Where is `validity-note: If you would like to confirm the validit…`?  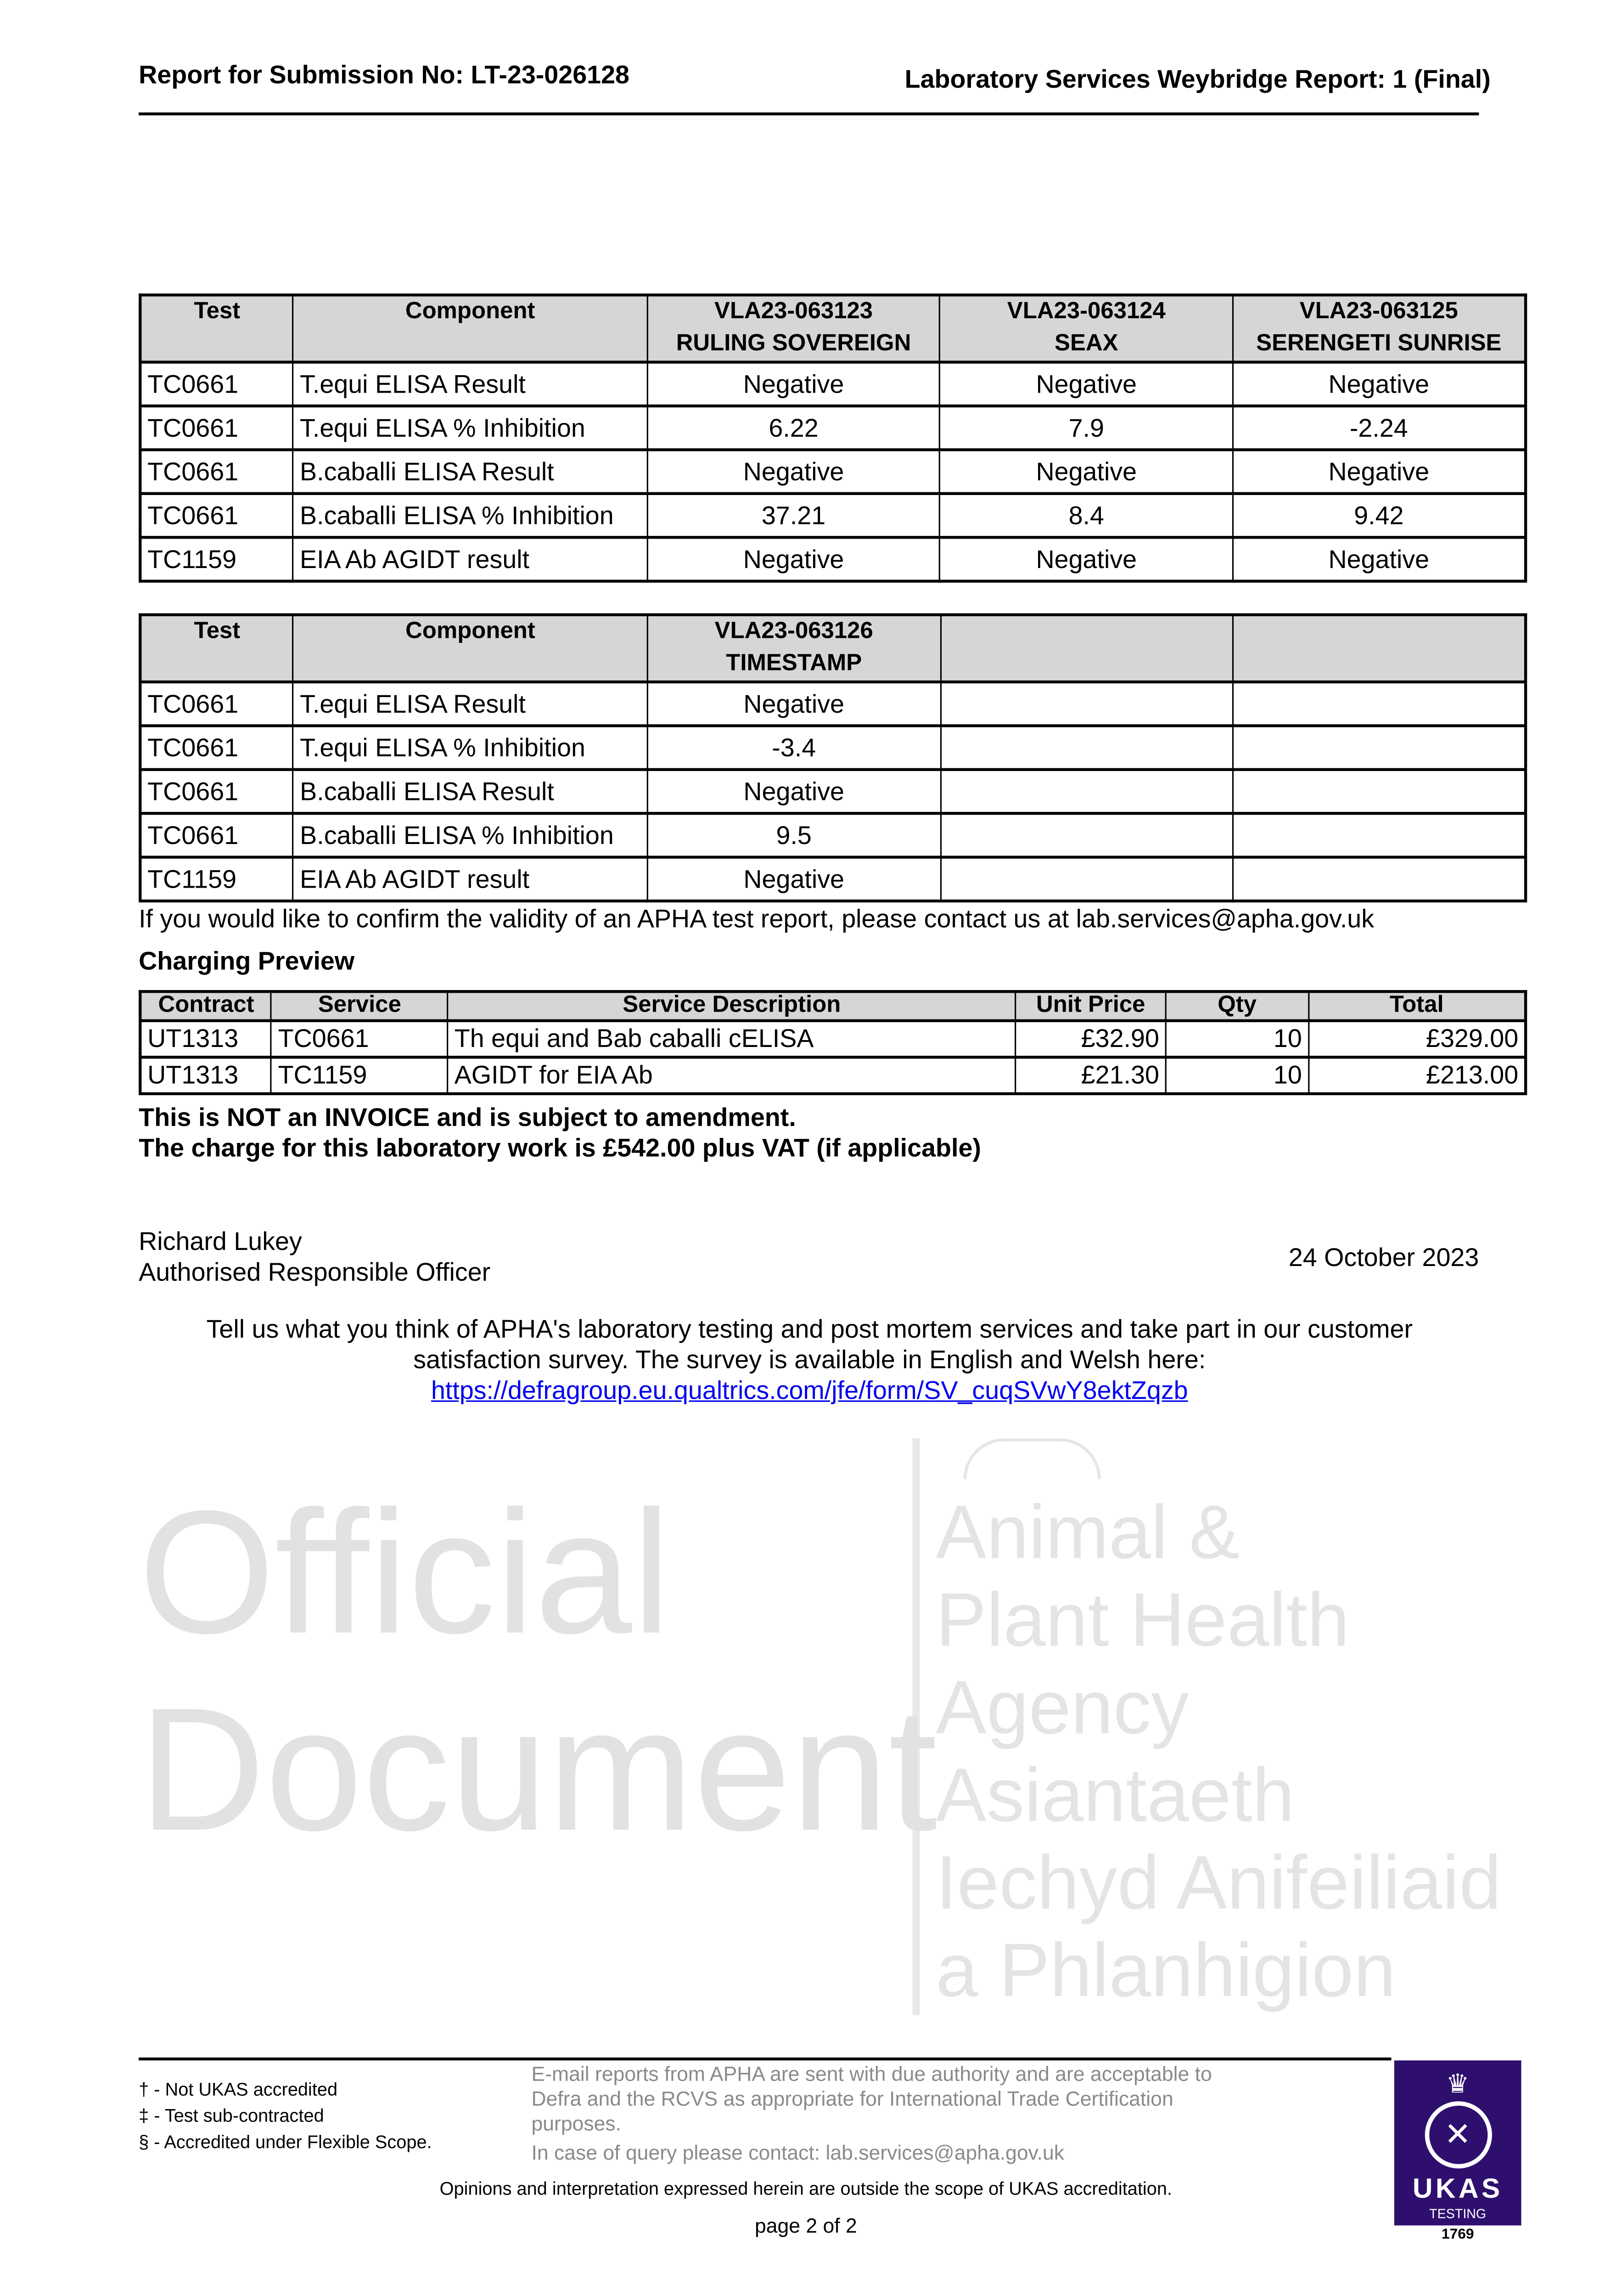 validity-note: If you would like to confirm the validit… is located at coordinates (757, 919).